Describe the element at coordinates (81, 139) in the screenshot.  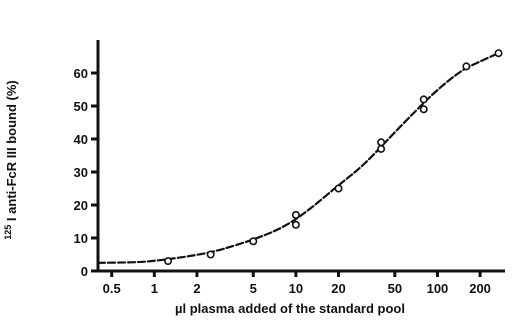
I see `y-tick-label: 40` at that location.